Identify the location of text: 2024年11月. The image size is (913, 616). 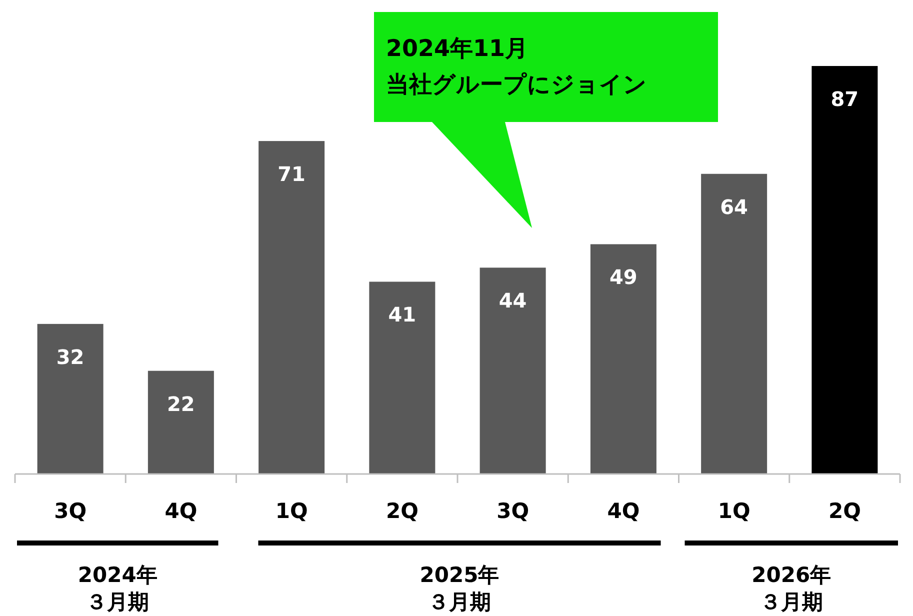
(457, 49).